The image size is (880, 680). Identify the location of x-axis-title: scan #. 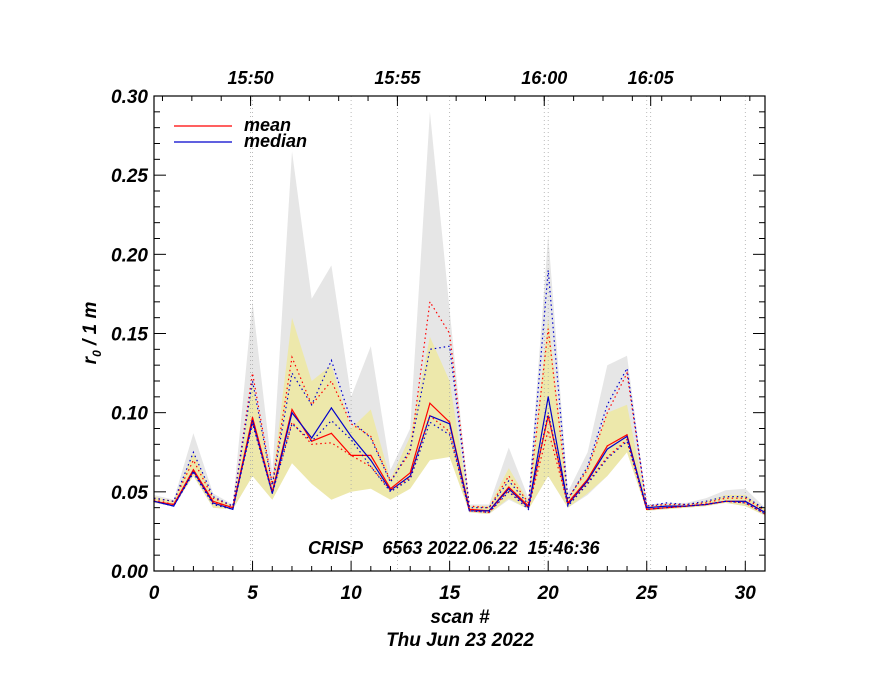
(460, 617).